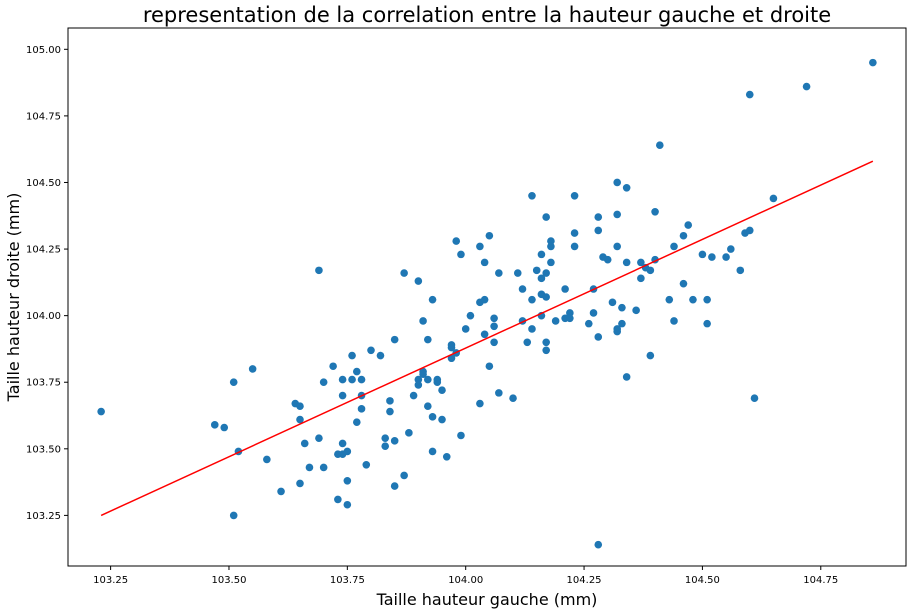 This screenshot has height=615, width=915. What do you see at coordinates (43, 383) in the screenshot?
I see `y-tick-label: 103.75` at bounding box center [43, 383].